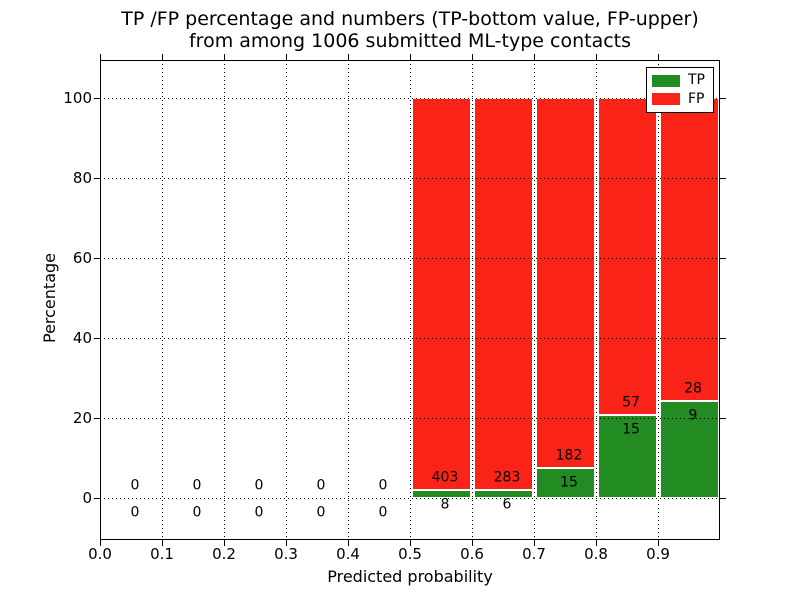 The height and width of the screenshot is (600, 800). What do you see at coordinates (569, 455) in the screenshot?
I see `fp-count-label: 182` at bounding box center [569, 455].